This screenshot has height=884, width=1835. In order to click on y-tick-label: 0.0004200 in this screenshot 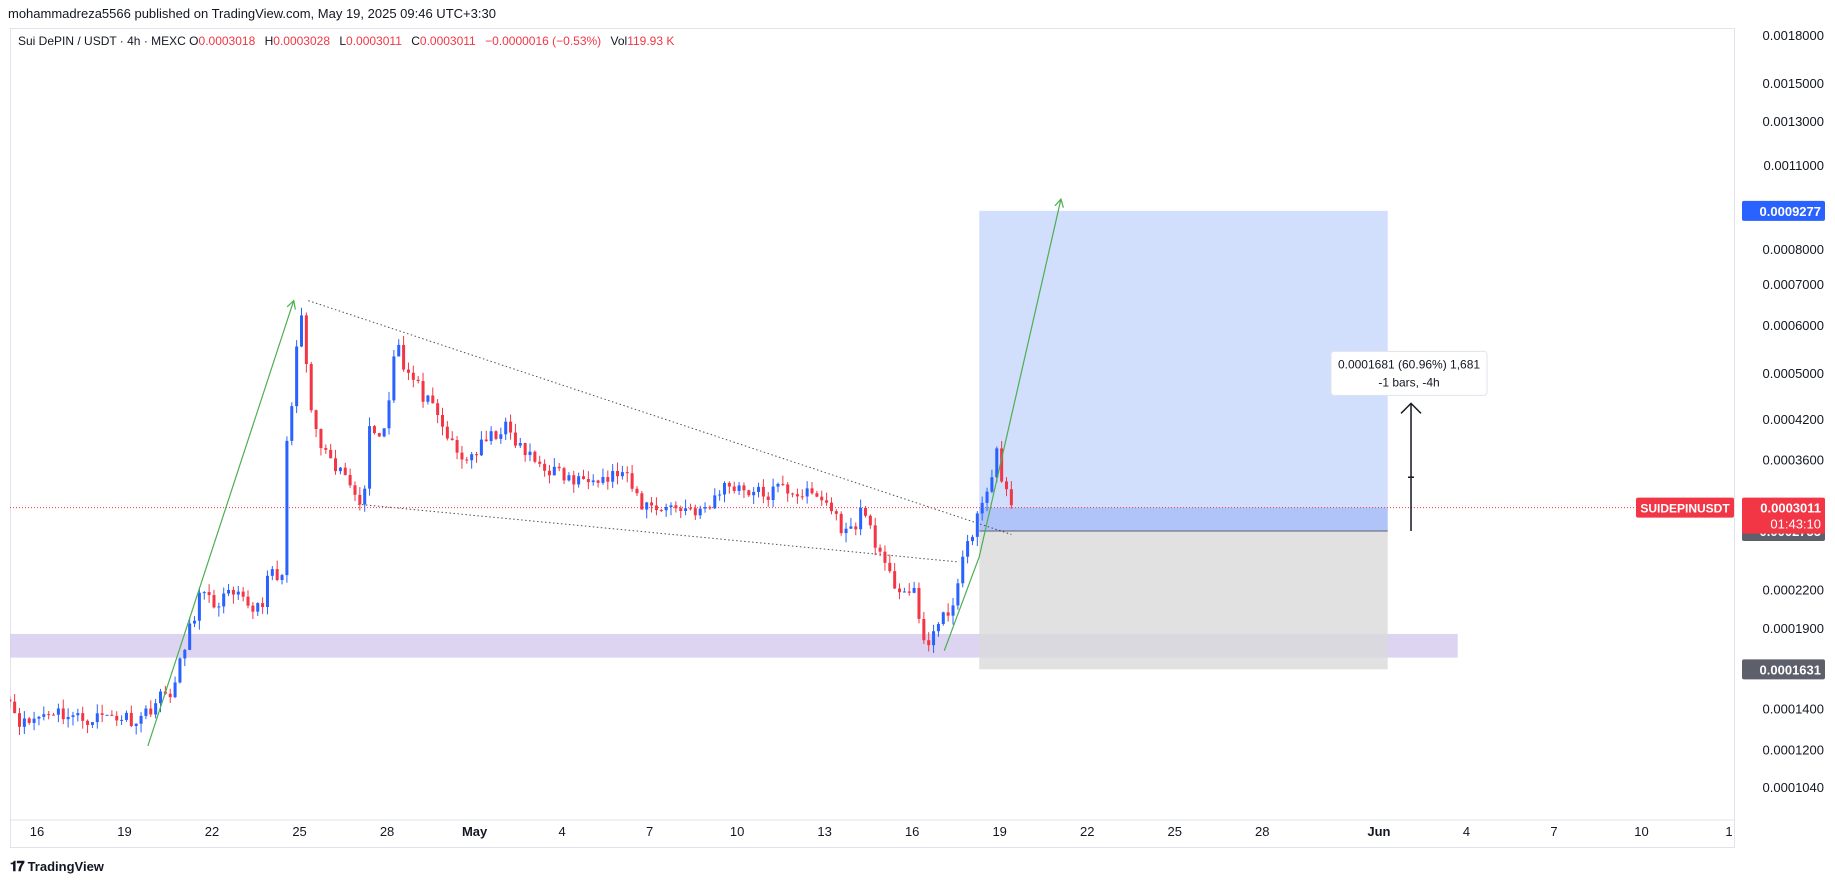, I will do `click(1793, 419)`.